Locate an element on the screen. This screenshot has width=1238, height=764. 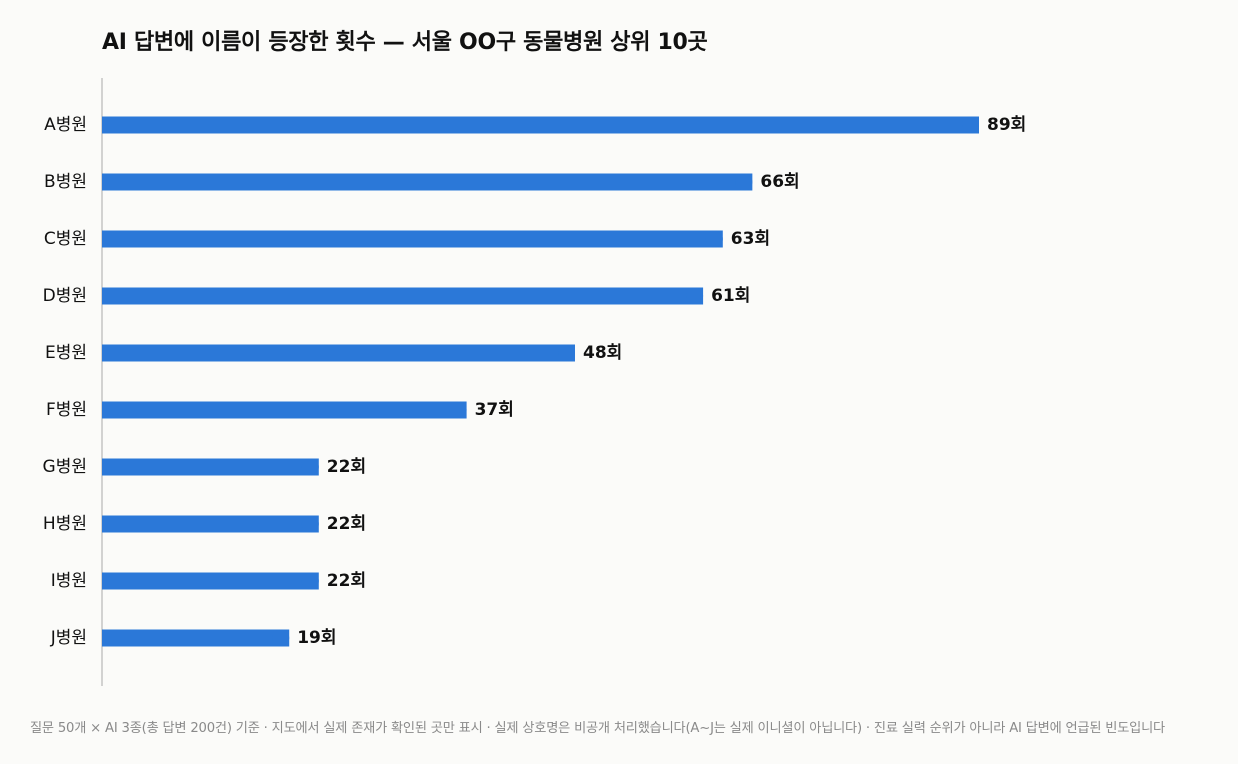
category-label: J병원 is located at coordinates (68, 638).